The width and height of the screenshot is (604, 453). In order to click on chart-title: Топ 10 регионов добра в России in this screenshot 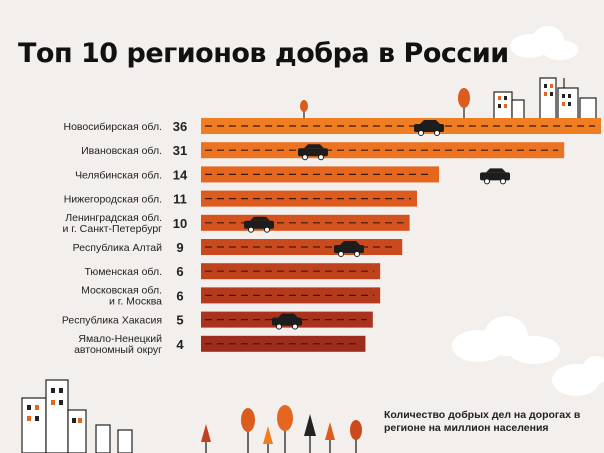, I will do `click(263, 53)`.